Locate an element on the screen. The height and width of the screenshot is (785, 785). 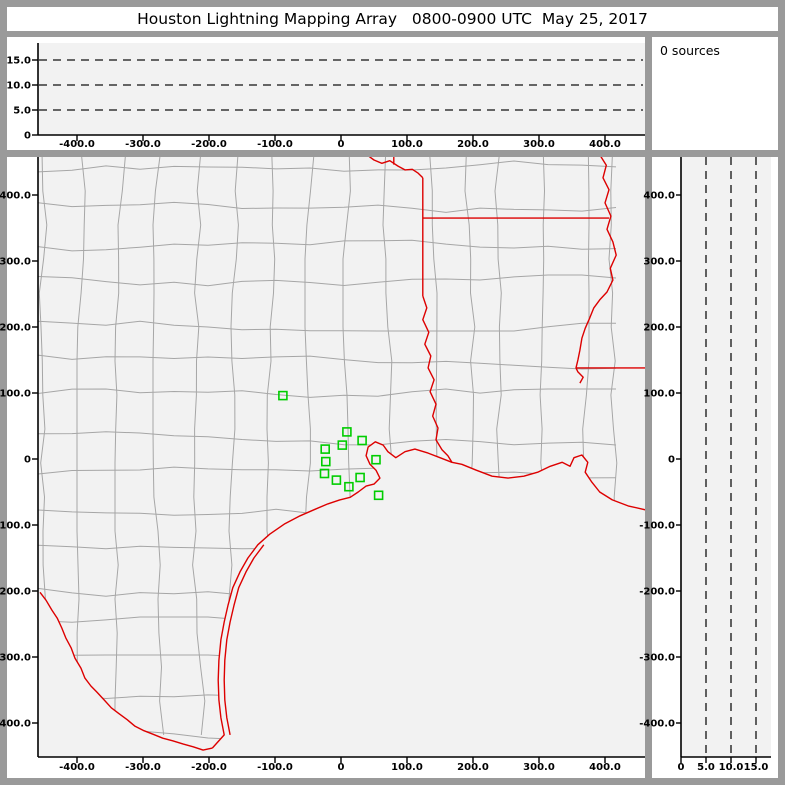
red-river is located at coordinates (396, 168).